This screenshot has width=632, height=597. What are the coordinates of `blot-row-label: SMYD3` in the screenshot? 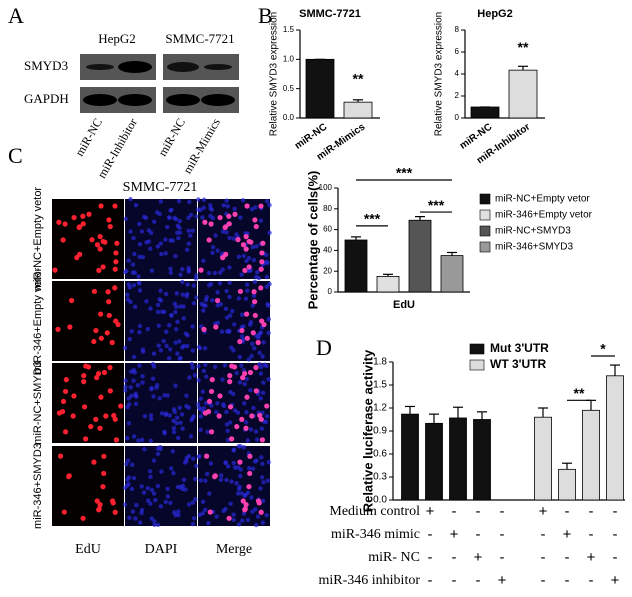 It's located at (46, 65).